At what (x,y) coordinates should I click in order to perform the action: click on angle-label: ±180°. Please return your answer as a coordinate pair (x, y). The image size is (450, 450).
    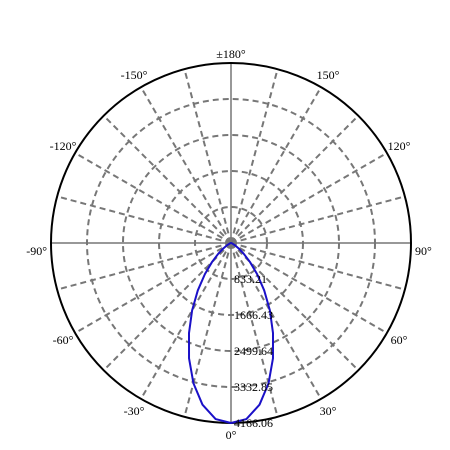
    Looking at the image, I should click on (231, 54).